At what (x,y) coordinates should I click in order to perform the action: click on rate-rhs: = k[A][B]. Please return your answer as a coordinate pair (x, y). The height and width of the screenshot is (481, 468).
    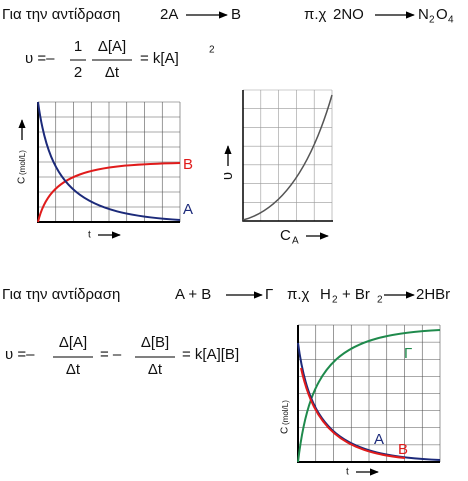
    Looking at the image, I should click on (210, 354).